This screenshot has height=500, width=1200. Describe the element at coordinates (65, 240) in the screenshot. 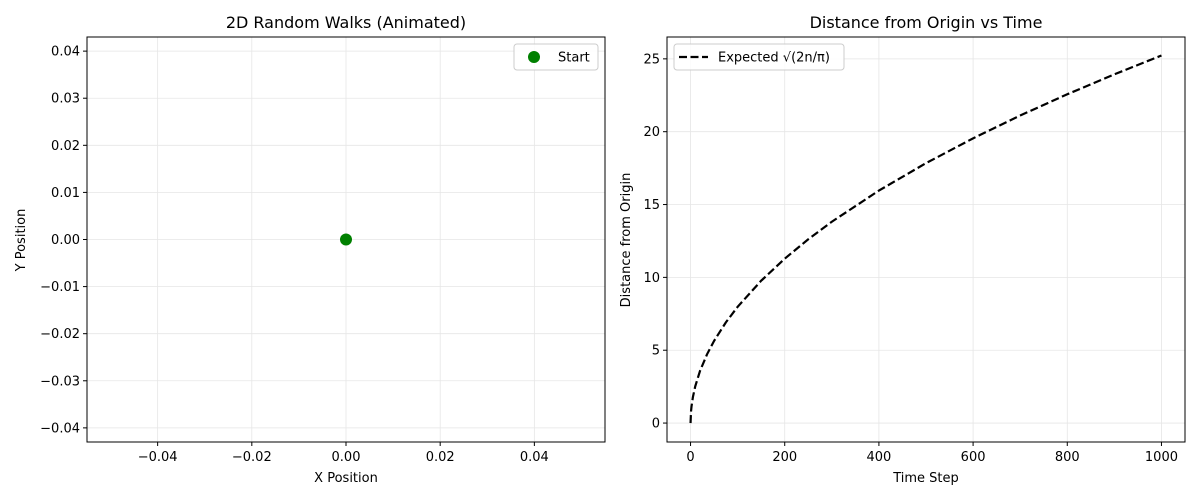

I see `left-ytick-label: 0.00` at that location.